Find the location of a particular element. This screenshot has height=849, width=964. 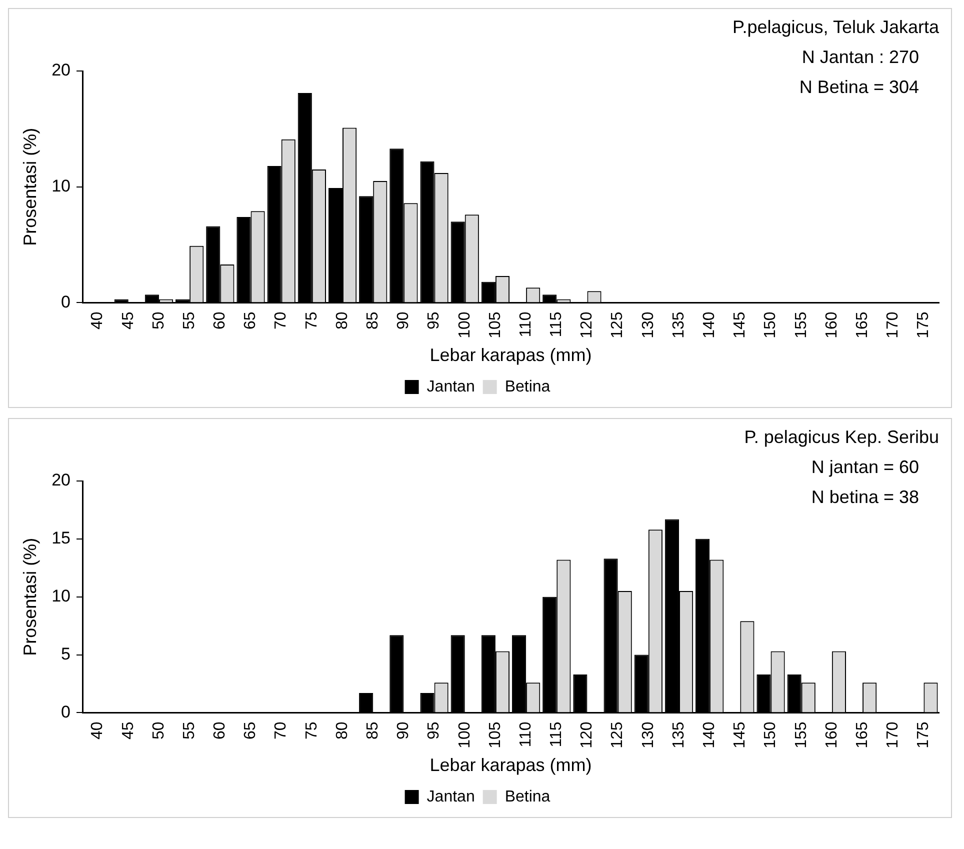

y-tick-label: 5 is located at coordinates (66, 654).